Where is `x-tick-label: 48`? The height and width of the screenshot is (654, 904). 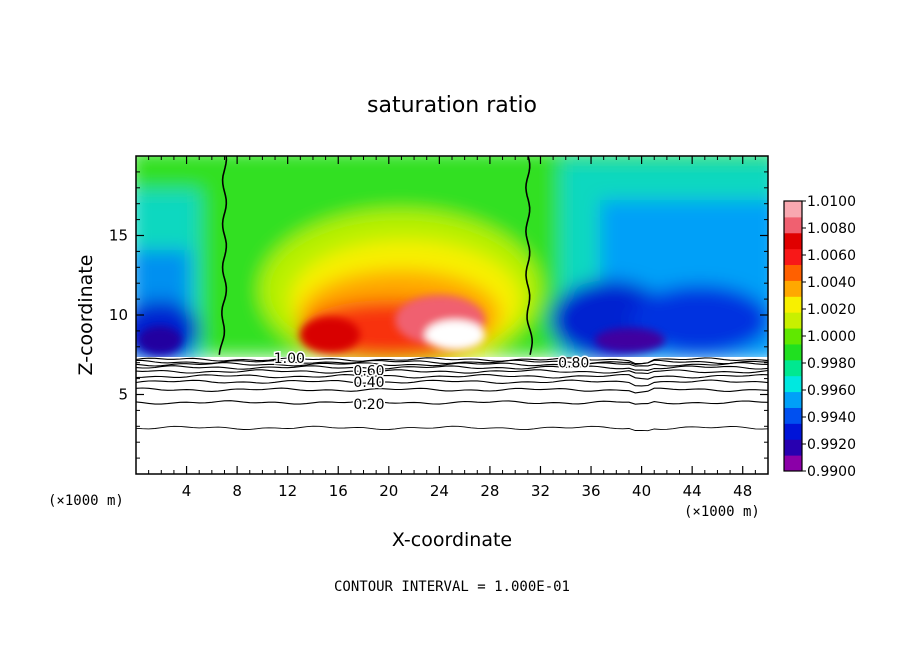 x-tick-label: 48 is located at coordinates (742, 491).